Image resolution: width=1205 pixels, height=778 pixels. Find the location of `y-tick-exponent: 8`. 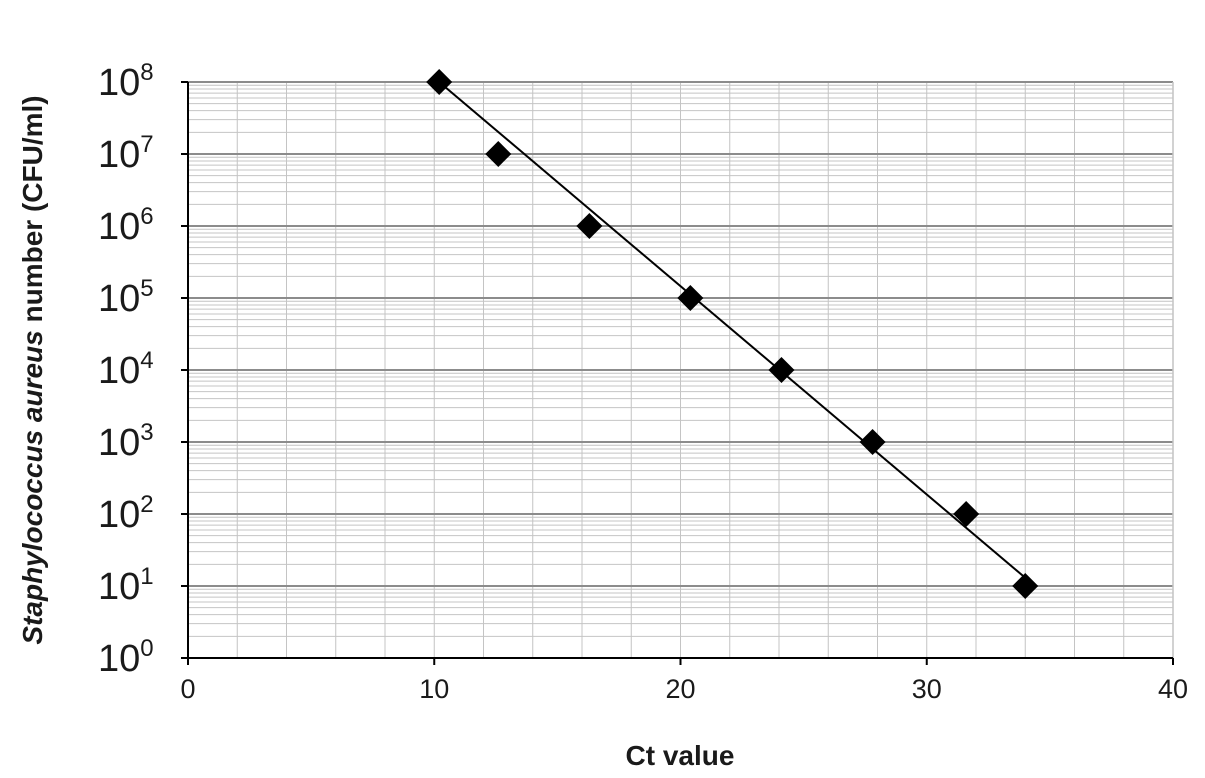

y-tick-exponent: 8 is located at coordinates (146, 72).